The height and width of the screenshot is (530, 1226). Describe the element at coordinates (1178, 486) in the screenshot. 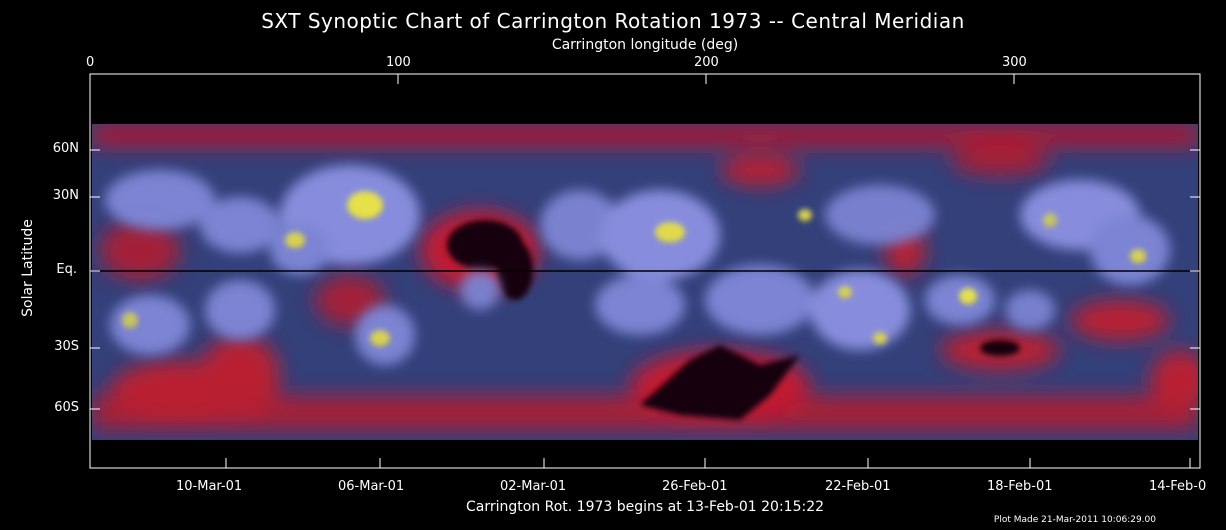

I see `date-label: 14-Feb-0` at that location.